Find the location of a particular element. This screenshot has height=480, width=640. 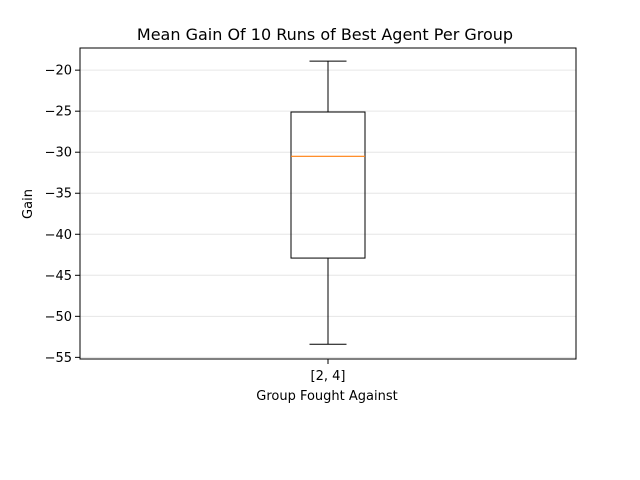

y-tick-label: −20 is located at coordinates (58, 71).